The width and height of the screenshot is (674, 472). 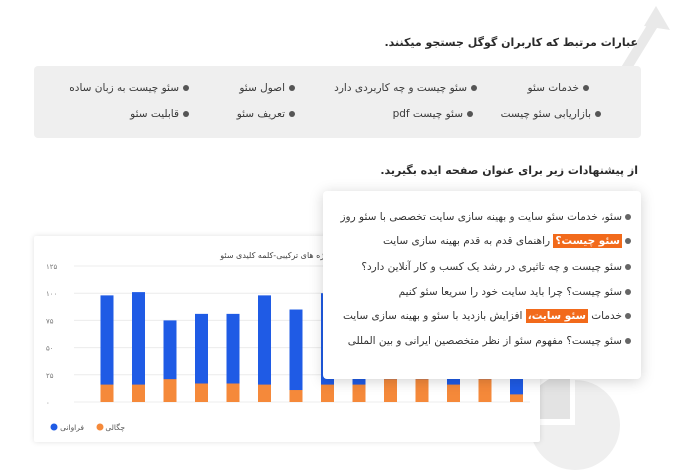 What do you see at coordinates (50, 349) in the screenshot?
I see `y-tick-label: ۵۰` at bounding box center [50, 349].